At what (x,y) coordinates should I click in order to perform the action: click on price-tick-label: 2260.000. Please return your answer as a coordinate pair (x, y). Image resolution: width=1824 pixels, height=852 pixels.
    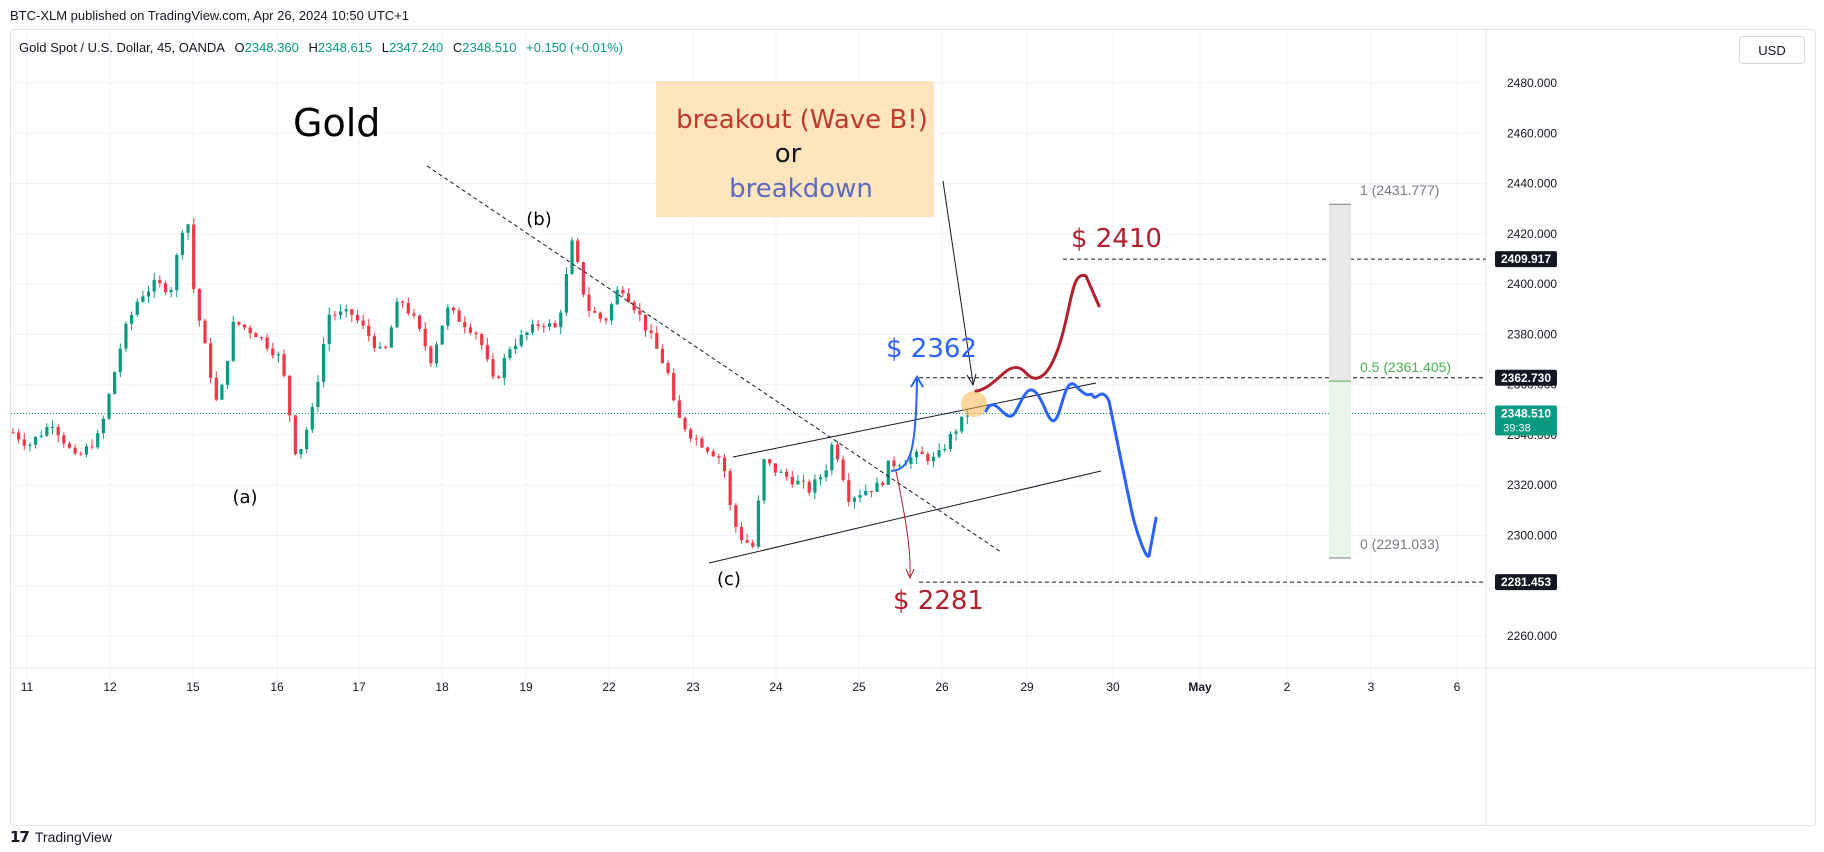
    Looking at the image, I should click on (1532, 636).